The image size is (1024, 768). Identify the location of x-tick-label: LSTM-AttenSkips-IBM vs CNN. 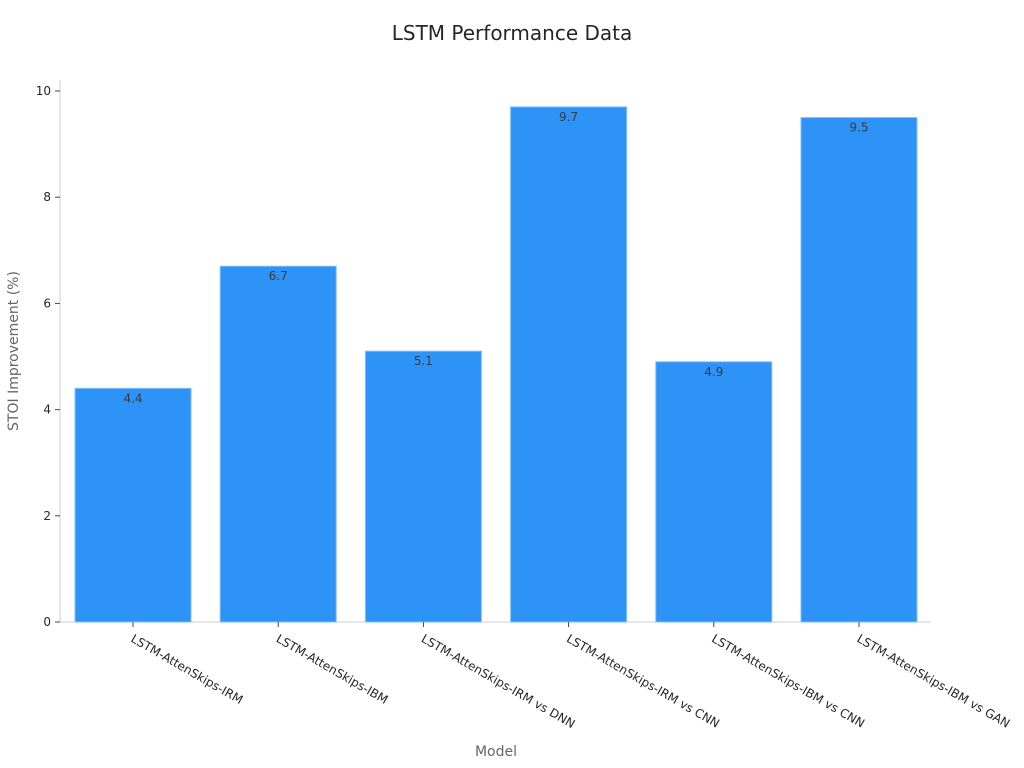
(788, 680).